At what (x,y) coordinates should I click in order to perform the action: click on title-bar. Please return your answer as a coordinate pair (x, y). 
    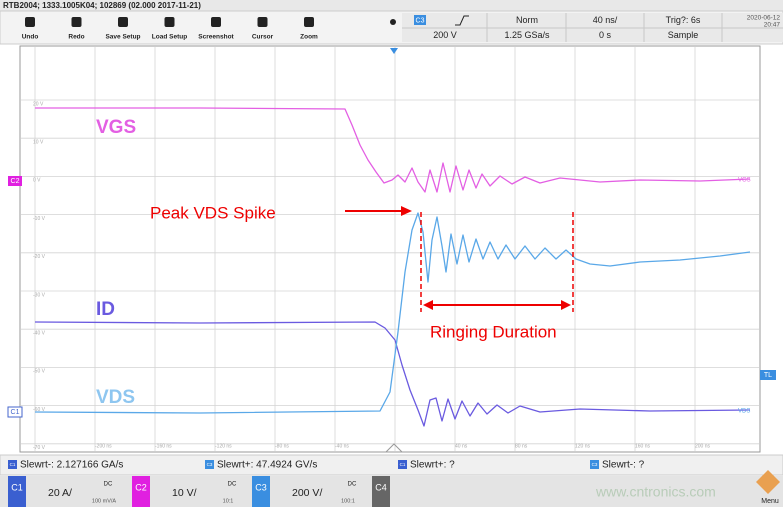
    Looking at the image, I should click on (391, 5).